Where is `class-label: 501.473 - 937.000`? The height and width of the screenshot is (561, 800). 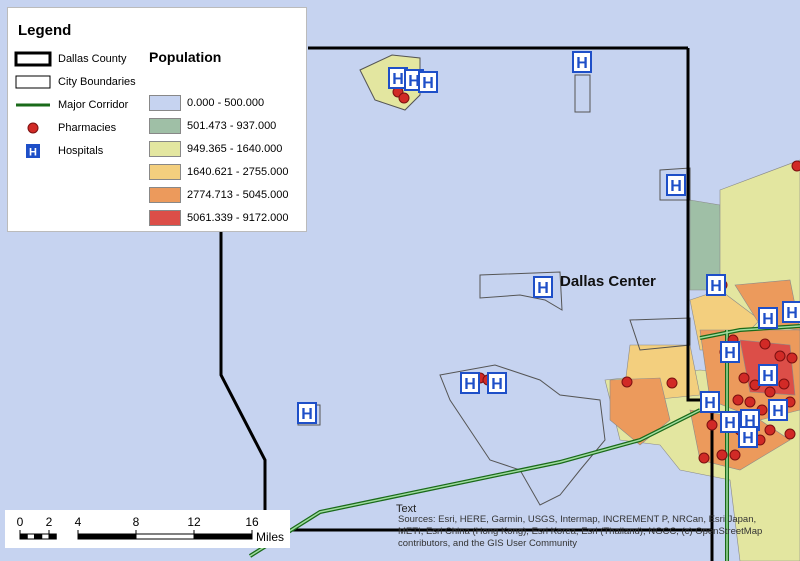
class-label: 501.473 - 937.000 is located at coordinates (232, 126).